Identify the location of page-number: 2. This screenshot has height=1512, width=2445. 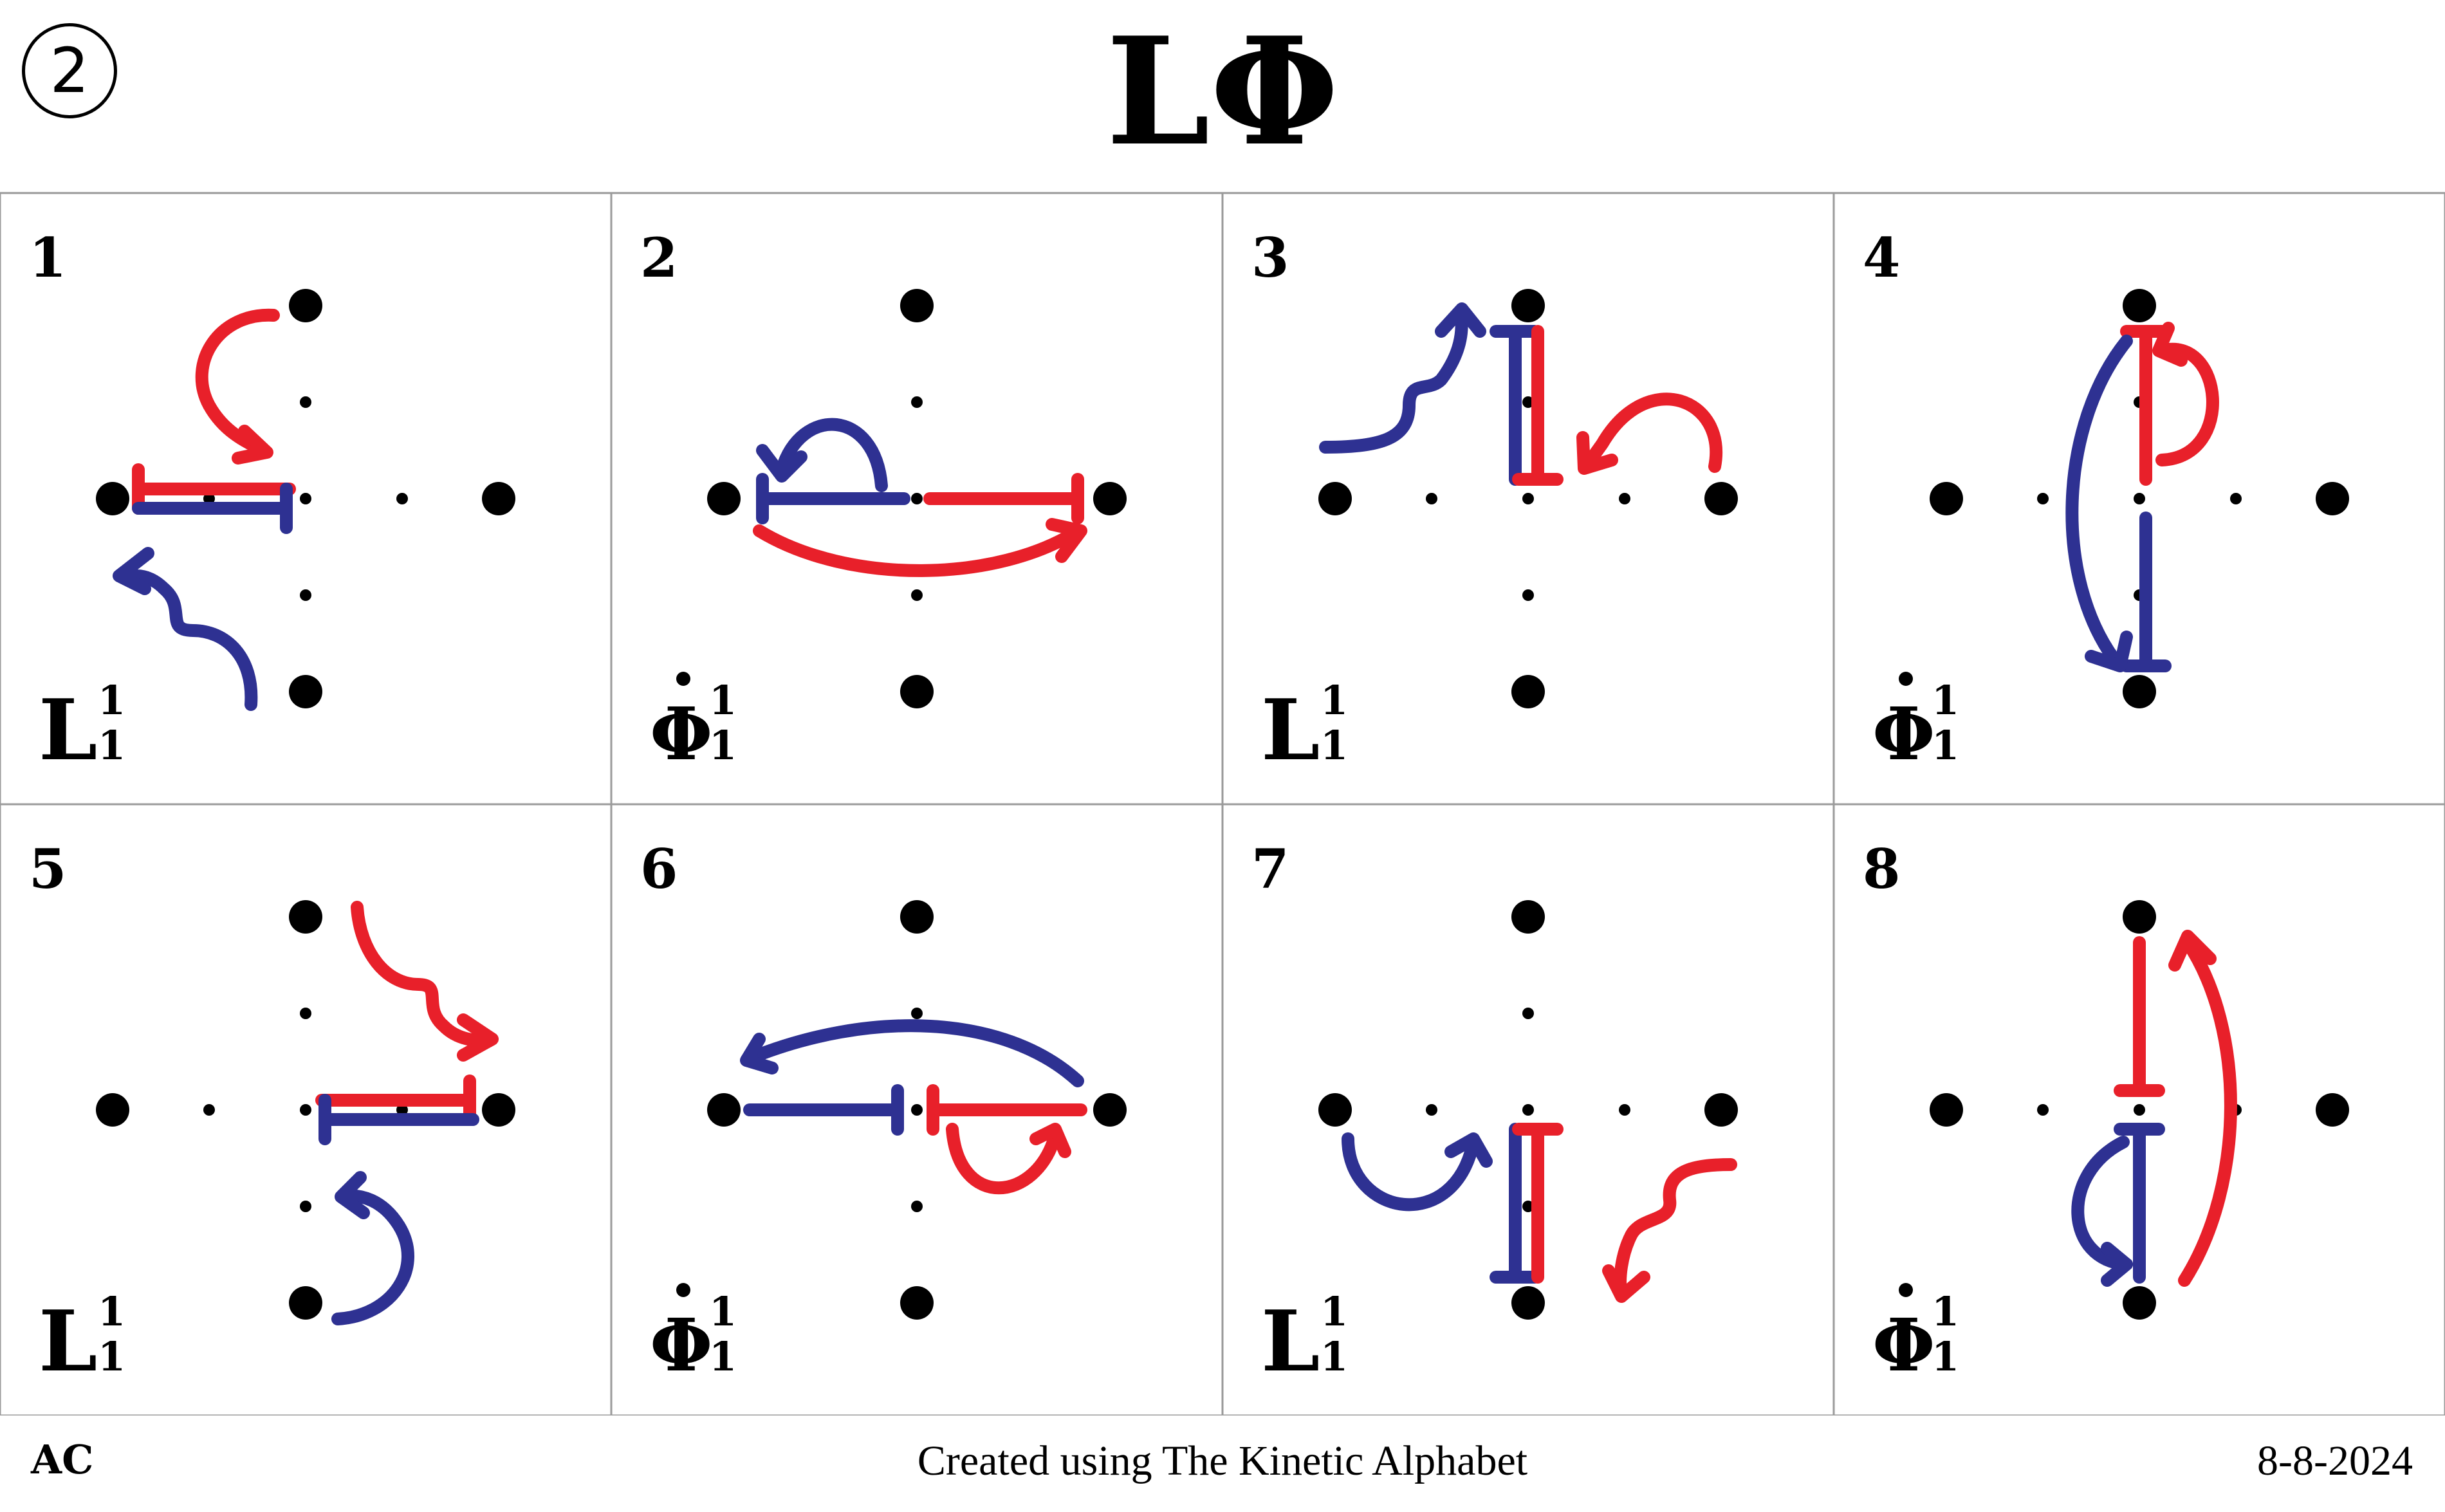
(69, 71).